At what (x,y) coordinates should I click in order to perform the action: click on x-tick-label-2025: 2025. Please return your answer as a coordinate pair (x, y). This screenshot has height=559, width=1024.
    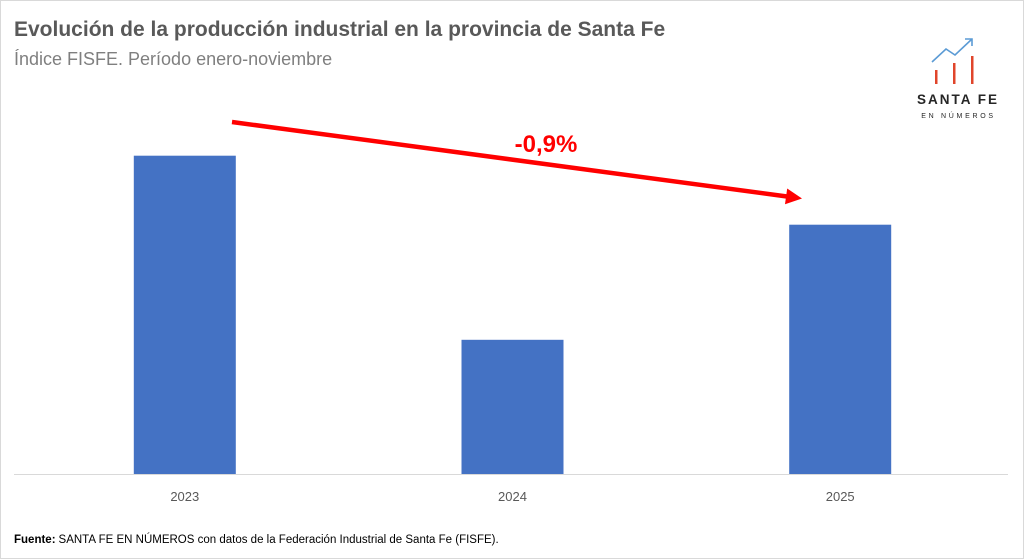
    Looking at the image, I should click on (840, 496).